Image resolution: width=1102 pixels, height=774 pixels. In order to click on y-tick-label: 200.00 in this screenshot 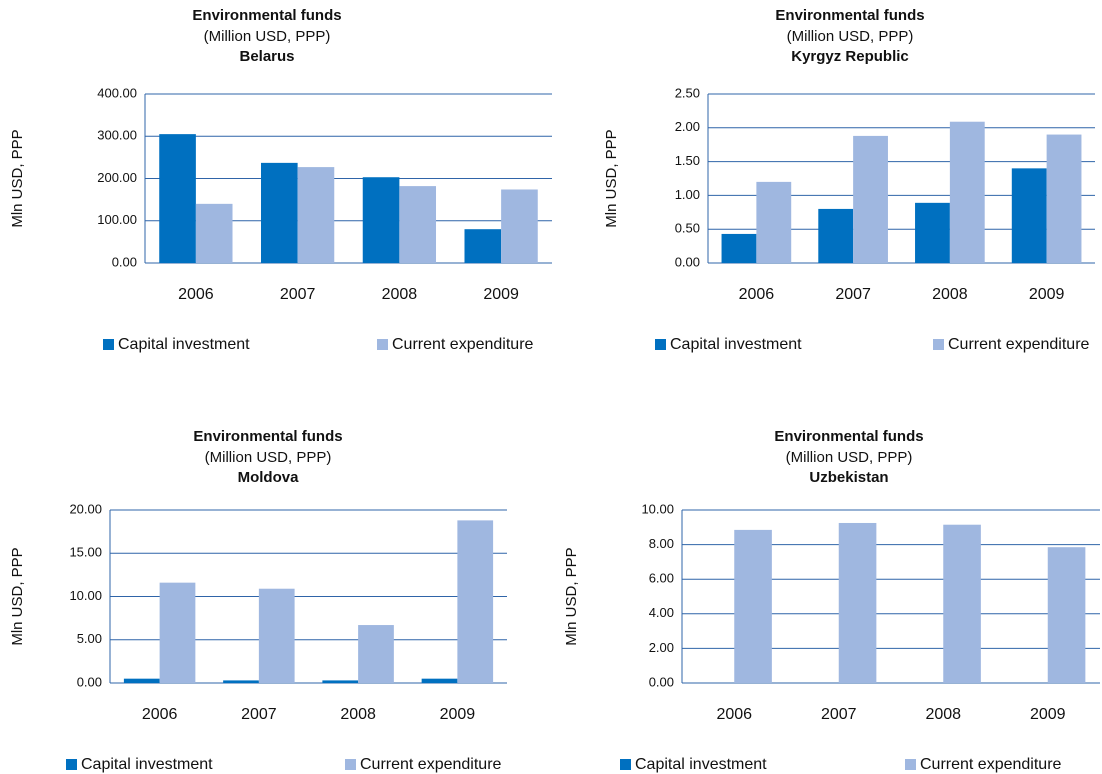, I will do `click(117, 177)`.